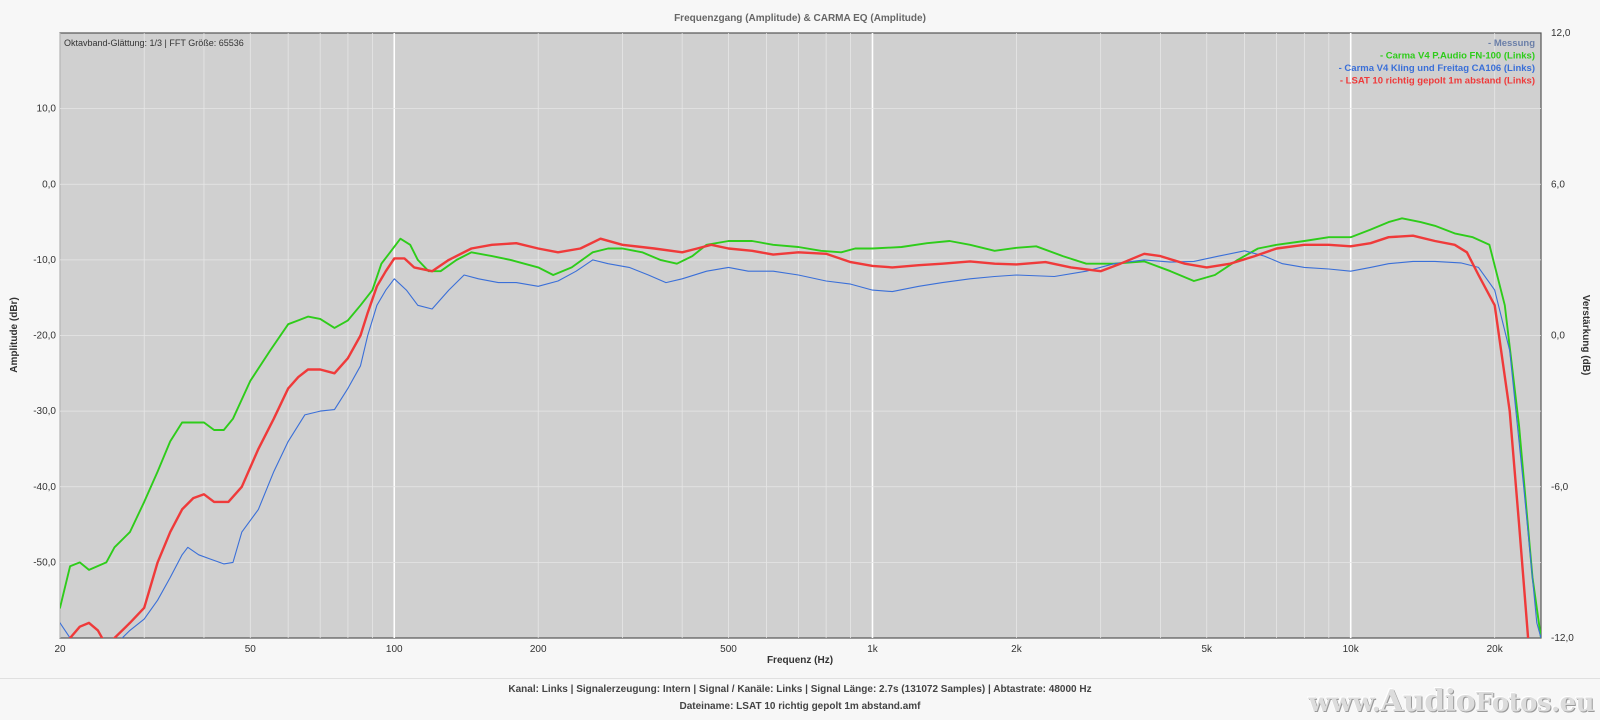  Describe the element at coordinates (1207, 649) in the screenshot. I see `x-tick-label: 5k` at that location.